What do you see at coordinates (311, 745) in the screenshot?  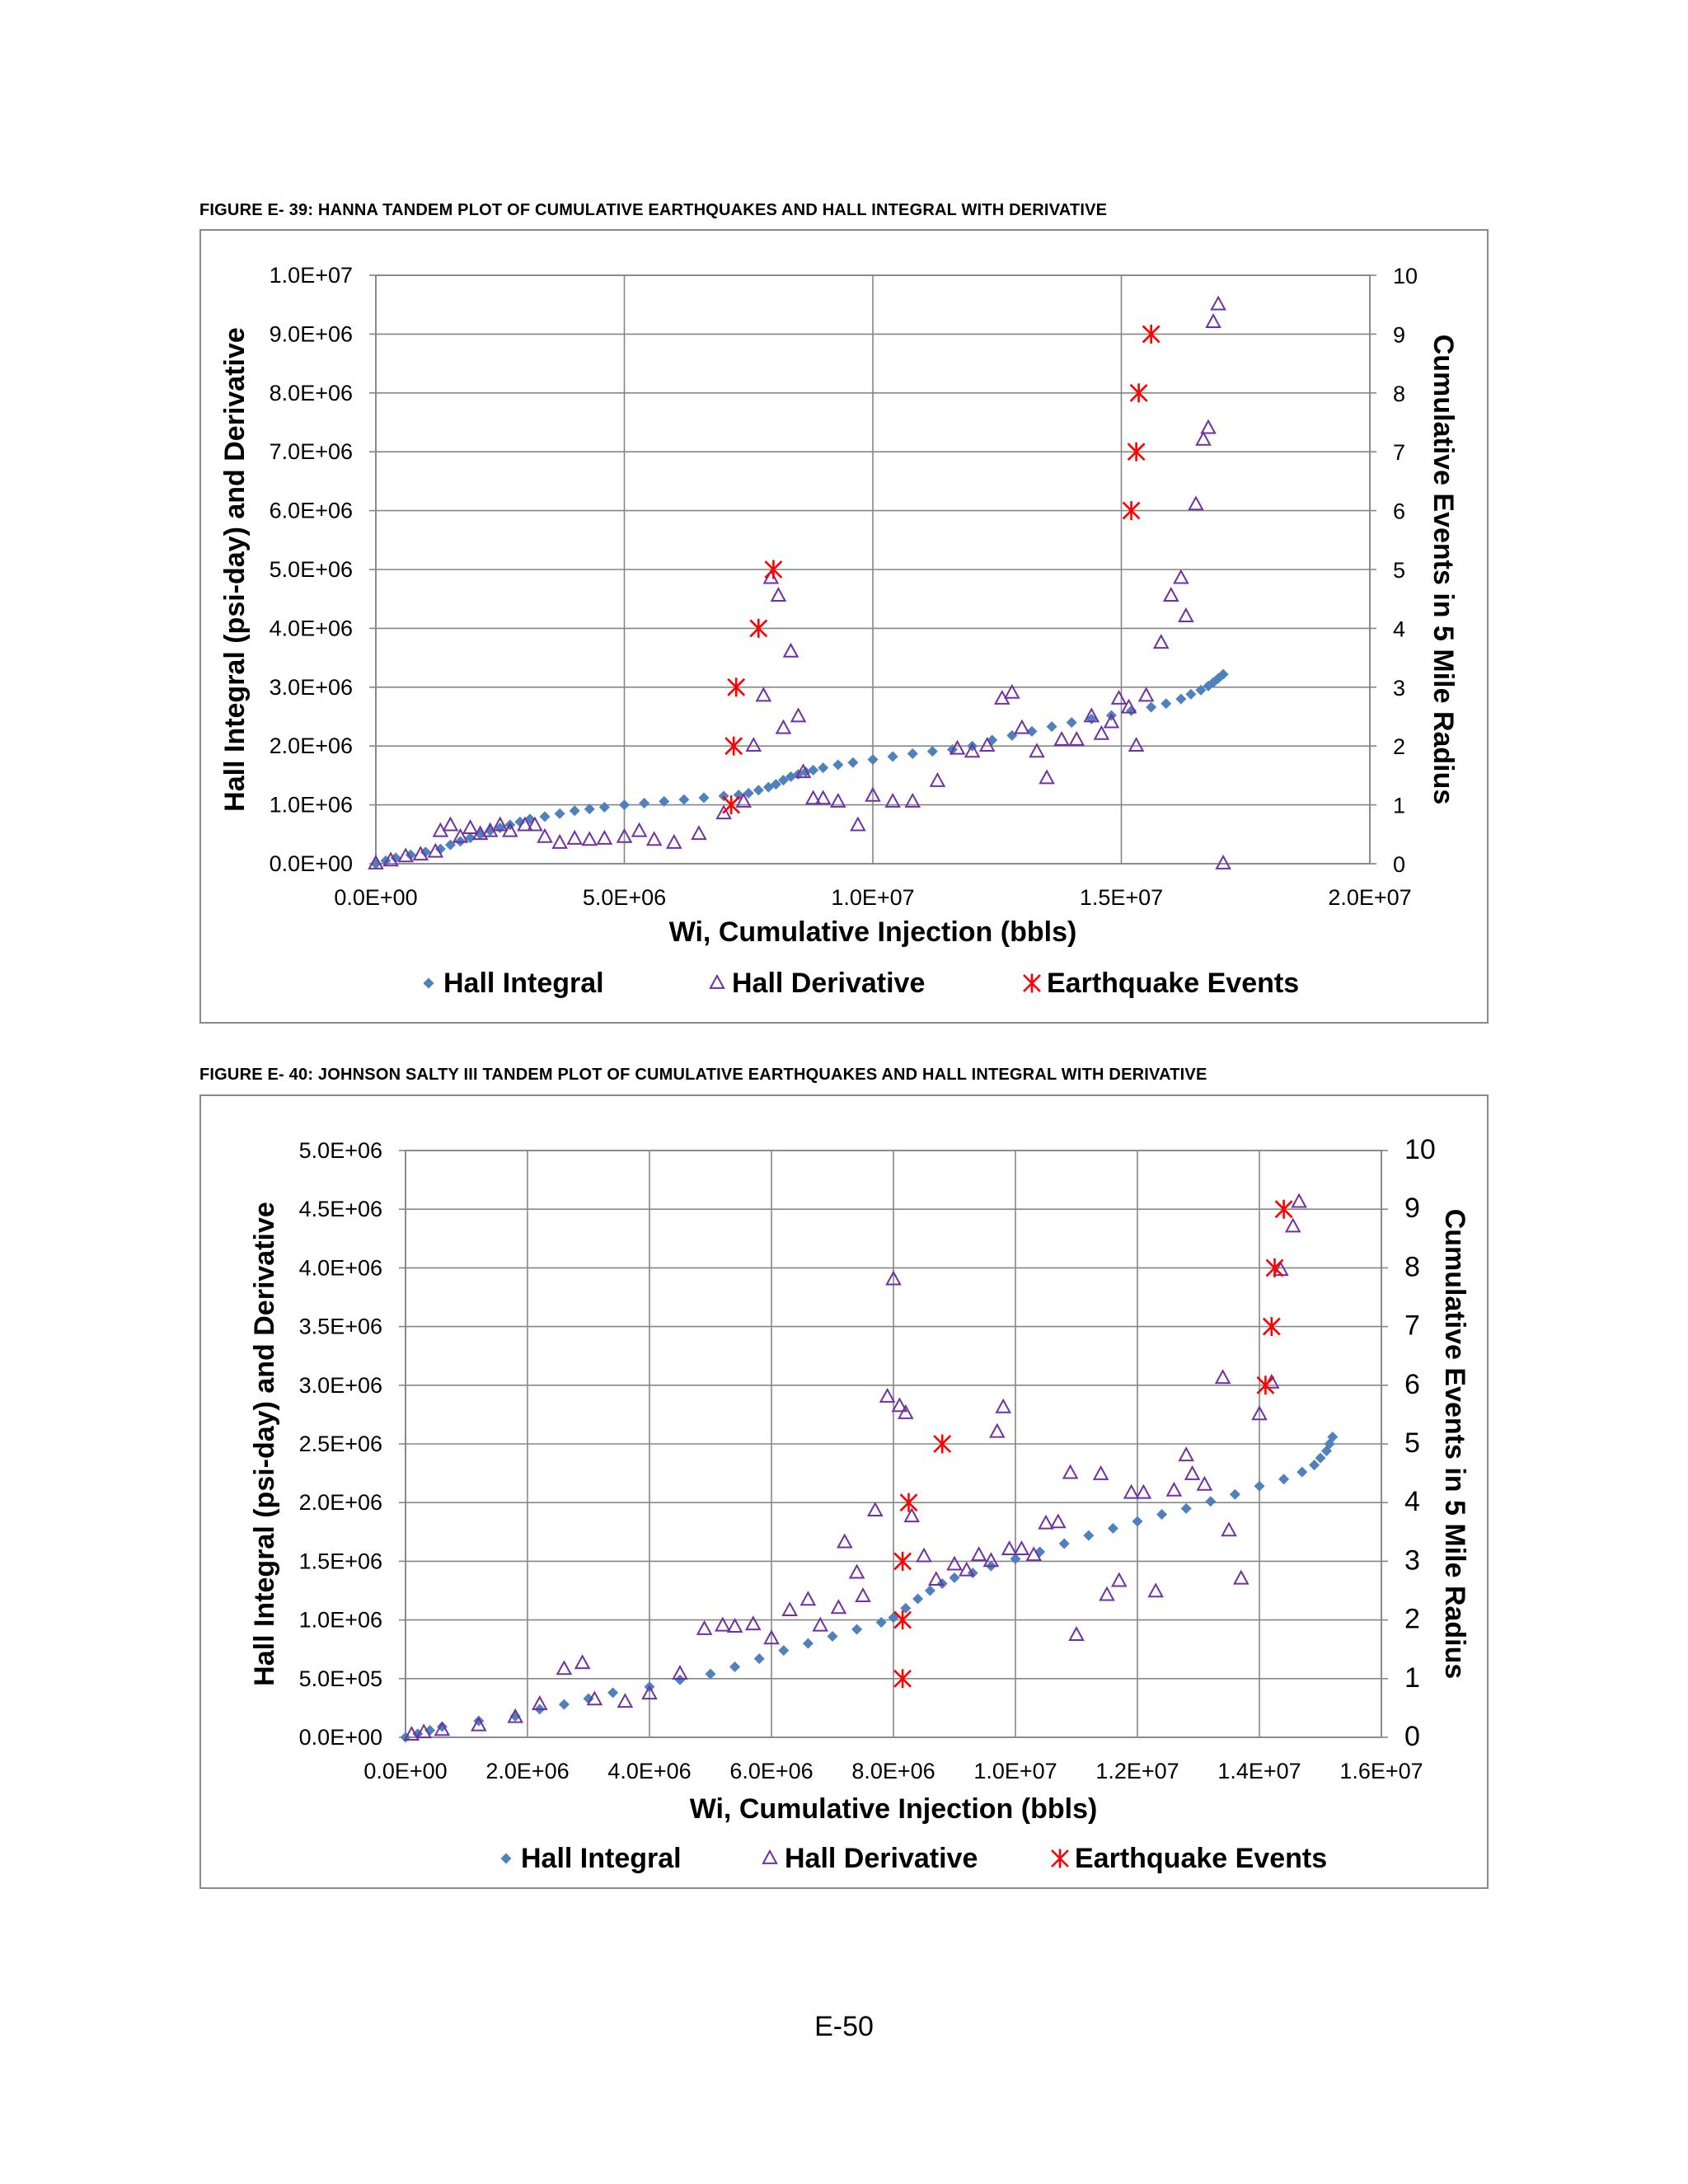 I see `y-tick-label: 2.0E+06` at bounding box center [311, 745].